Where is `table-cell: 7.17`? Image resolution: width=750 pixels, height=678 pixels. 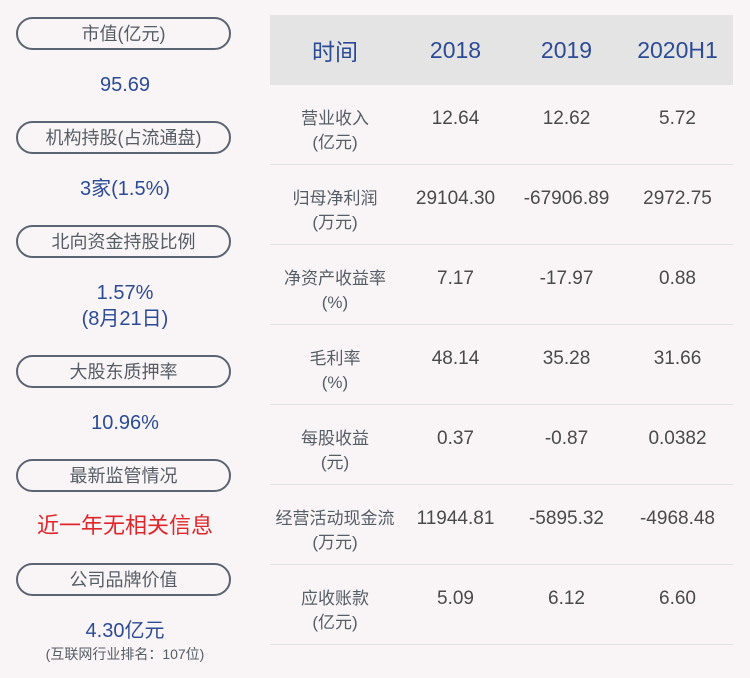
table-cell: 7.17 is located at coordinates (455, 278).